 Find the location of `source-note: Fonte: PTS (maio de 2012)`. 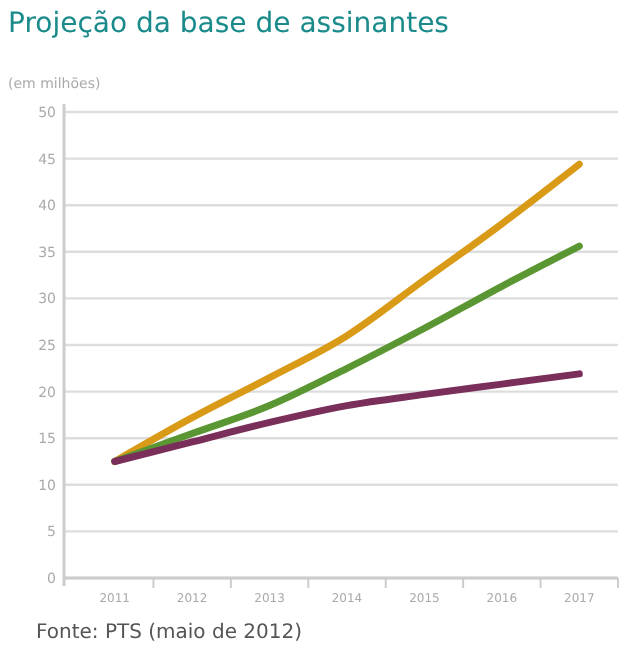

source-note: Fonte: PTS (maio de 2012) is located at coordinates (169, 633).